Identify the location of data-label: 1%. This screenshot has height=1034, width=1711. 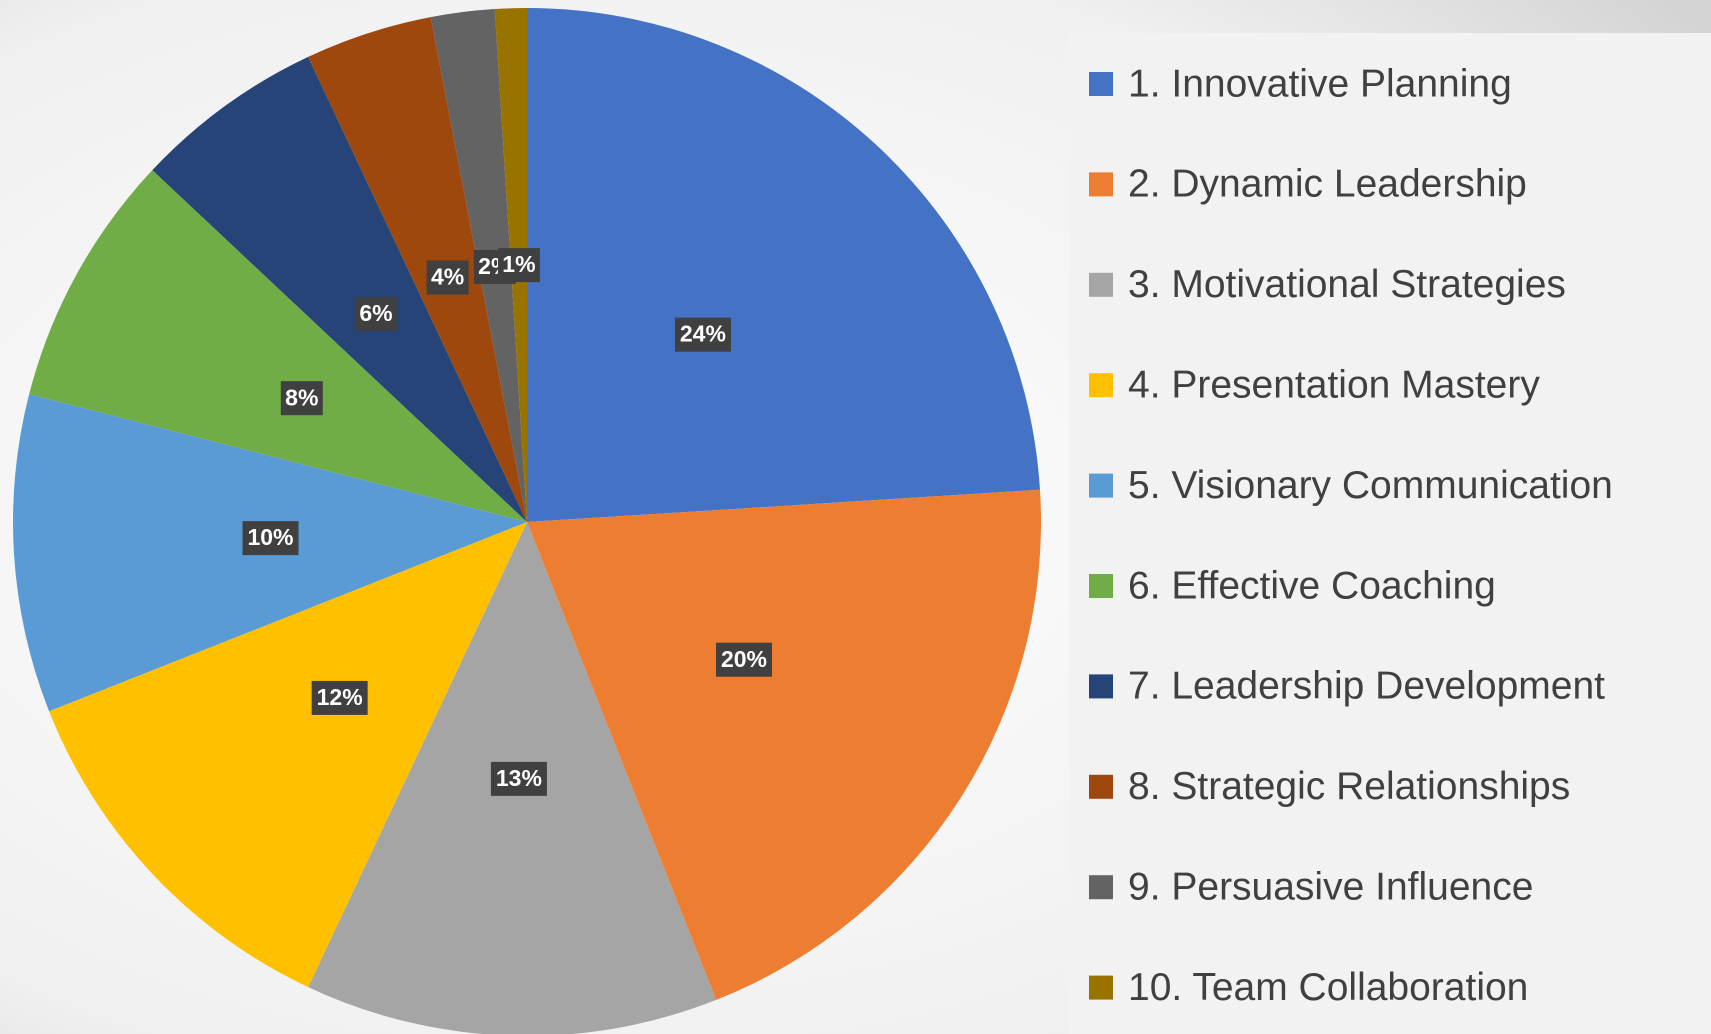
(518, 264).